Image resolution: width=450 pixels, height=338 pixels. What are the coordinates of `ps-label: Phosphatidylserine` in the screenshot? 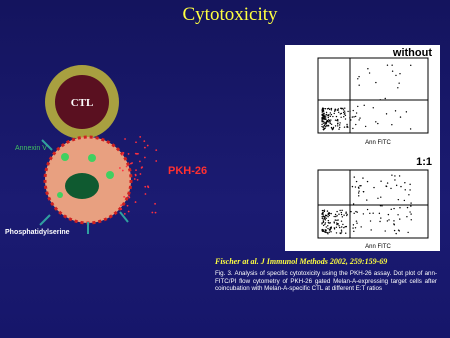 It's located at (37, 232).